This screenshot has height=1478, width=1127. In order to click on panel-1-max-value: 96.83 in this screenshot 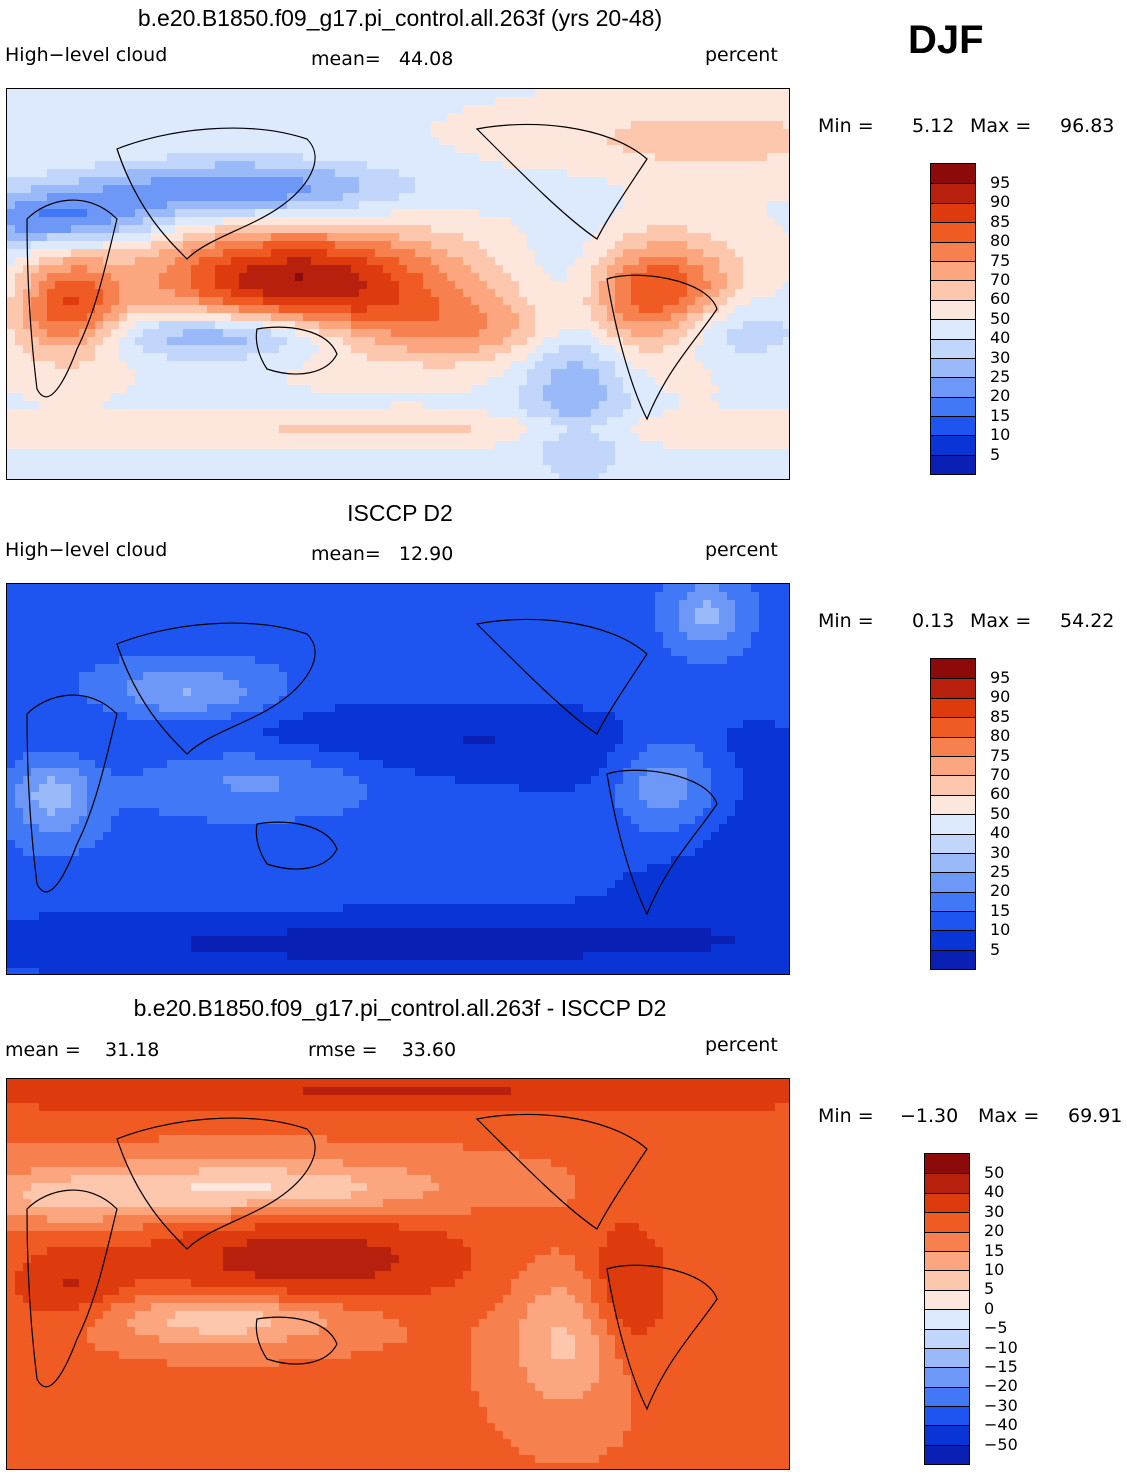, I will do `click(1087, 126)`.